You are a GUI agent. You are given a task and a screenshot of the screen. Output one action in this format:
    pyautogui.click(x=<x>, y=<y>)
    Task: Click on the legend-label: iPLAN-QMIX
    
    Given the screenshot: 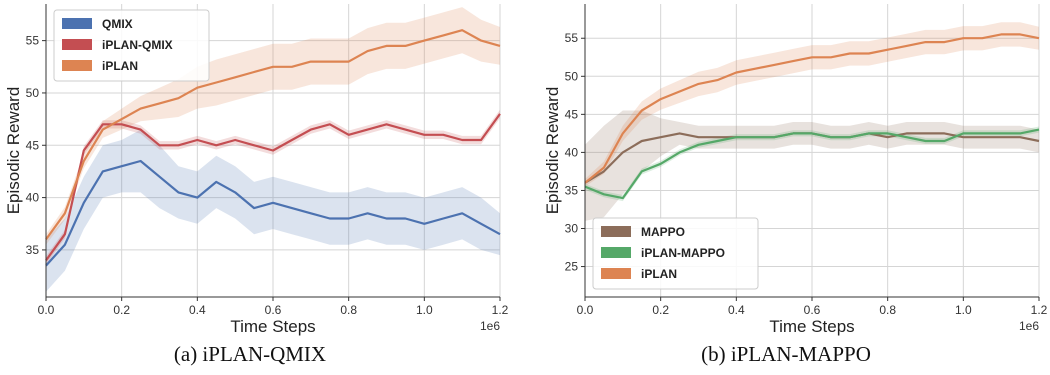 What is the action you would take?
    pyautogui.click(x=137, y=45)
    